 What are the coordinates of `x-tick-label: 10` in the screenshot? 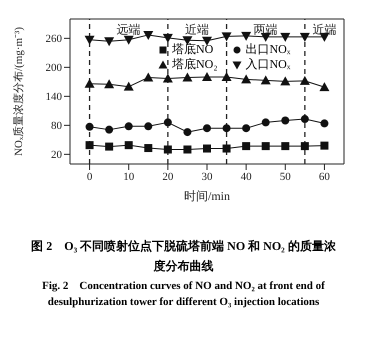 It's located at (129, 176).